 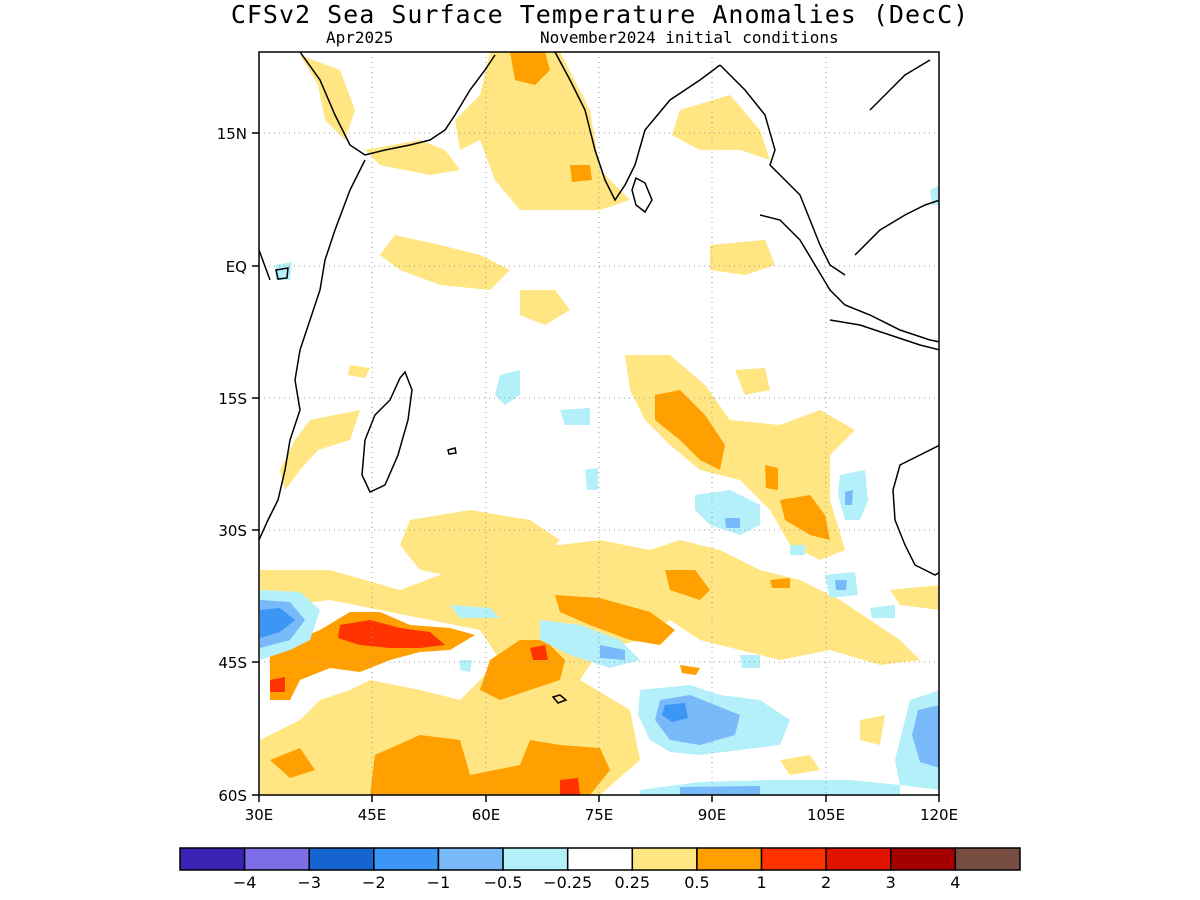 I want to click on valid-month-label: Apr2025, so click(x=360, y=37).